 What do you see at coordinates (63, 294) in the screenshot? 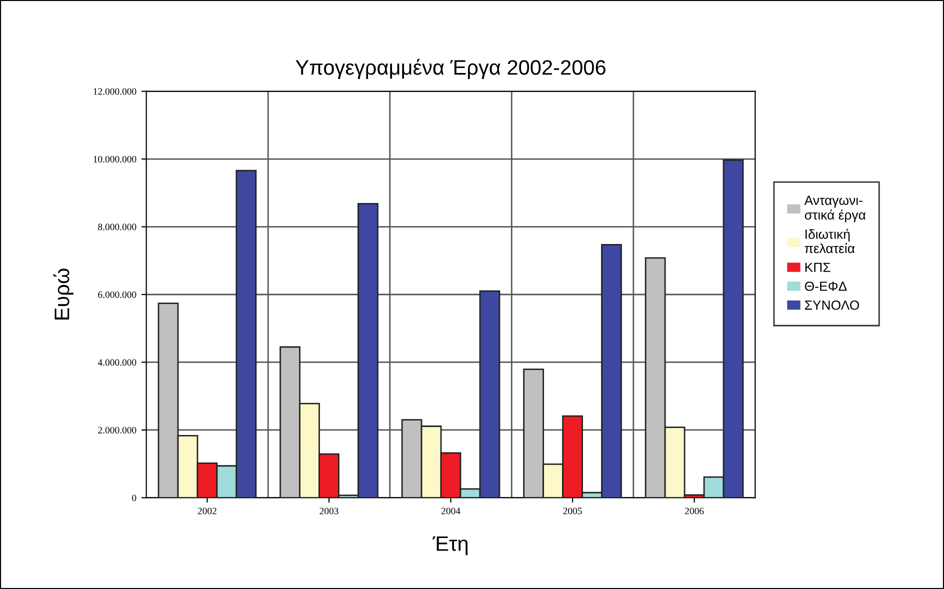
I see `y-axis-title: Ευρώ` at bounding box center [63, 294].